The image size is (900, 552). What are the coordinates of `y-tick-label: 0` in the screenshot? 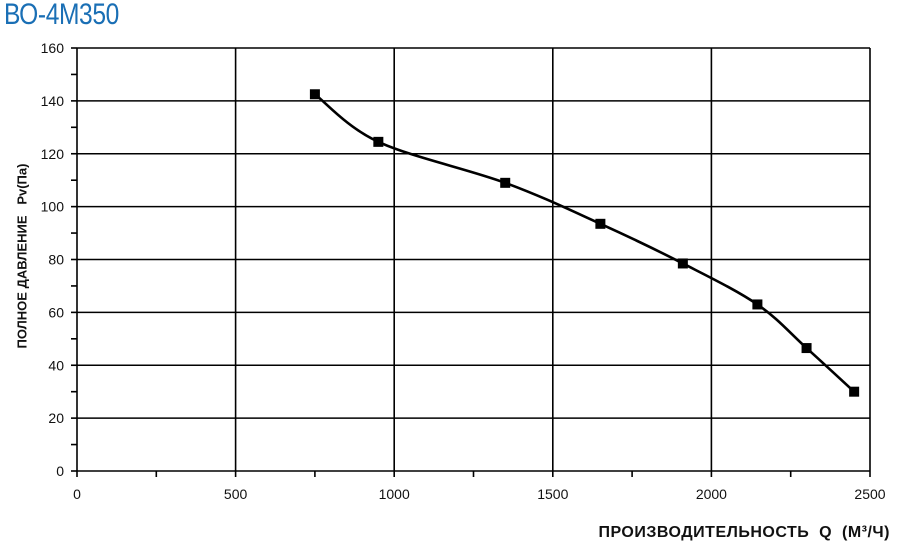 It's located at (60, 471).